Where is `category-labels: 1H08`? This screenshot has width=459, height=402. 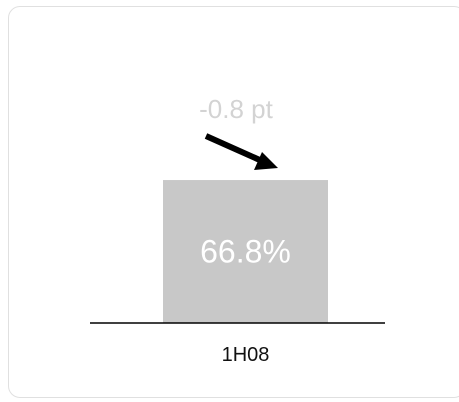 category-labels: 1H08 is located at coordinates (246, 355).